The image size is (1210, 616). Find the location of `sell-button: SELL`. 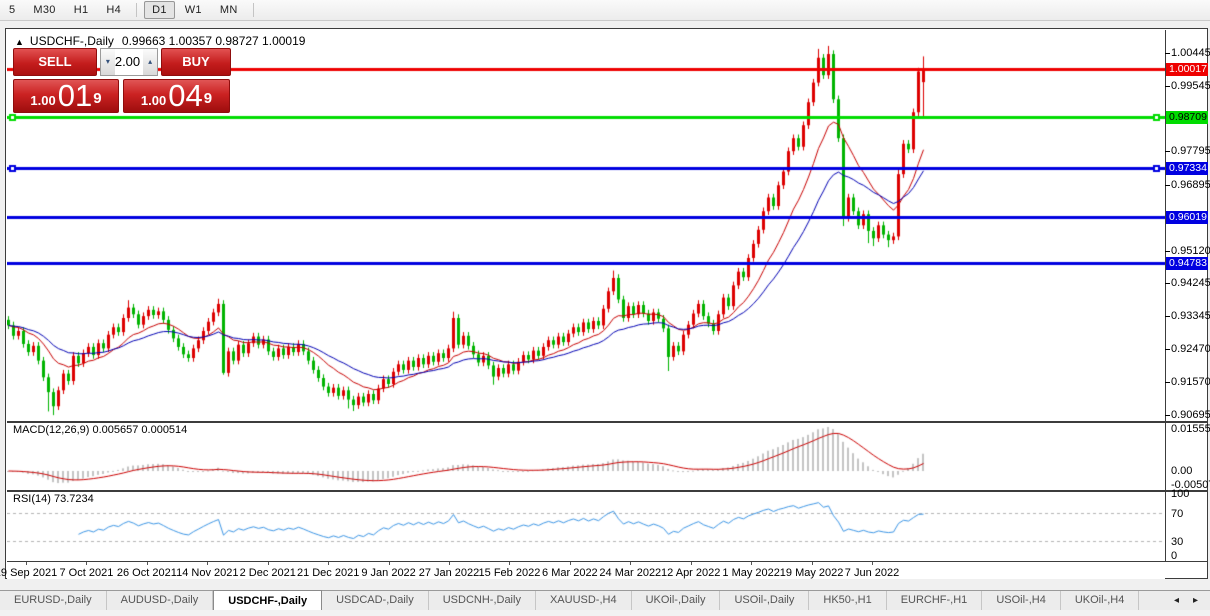

sell-button: SELL is located at coordinates (55, 62).